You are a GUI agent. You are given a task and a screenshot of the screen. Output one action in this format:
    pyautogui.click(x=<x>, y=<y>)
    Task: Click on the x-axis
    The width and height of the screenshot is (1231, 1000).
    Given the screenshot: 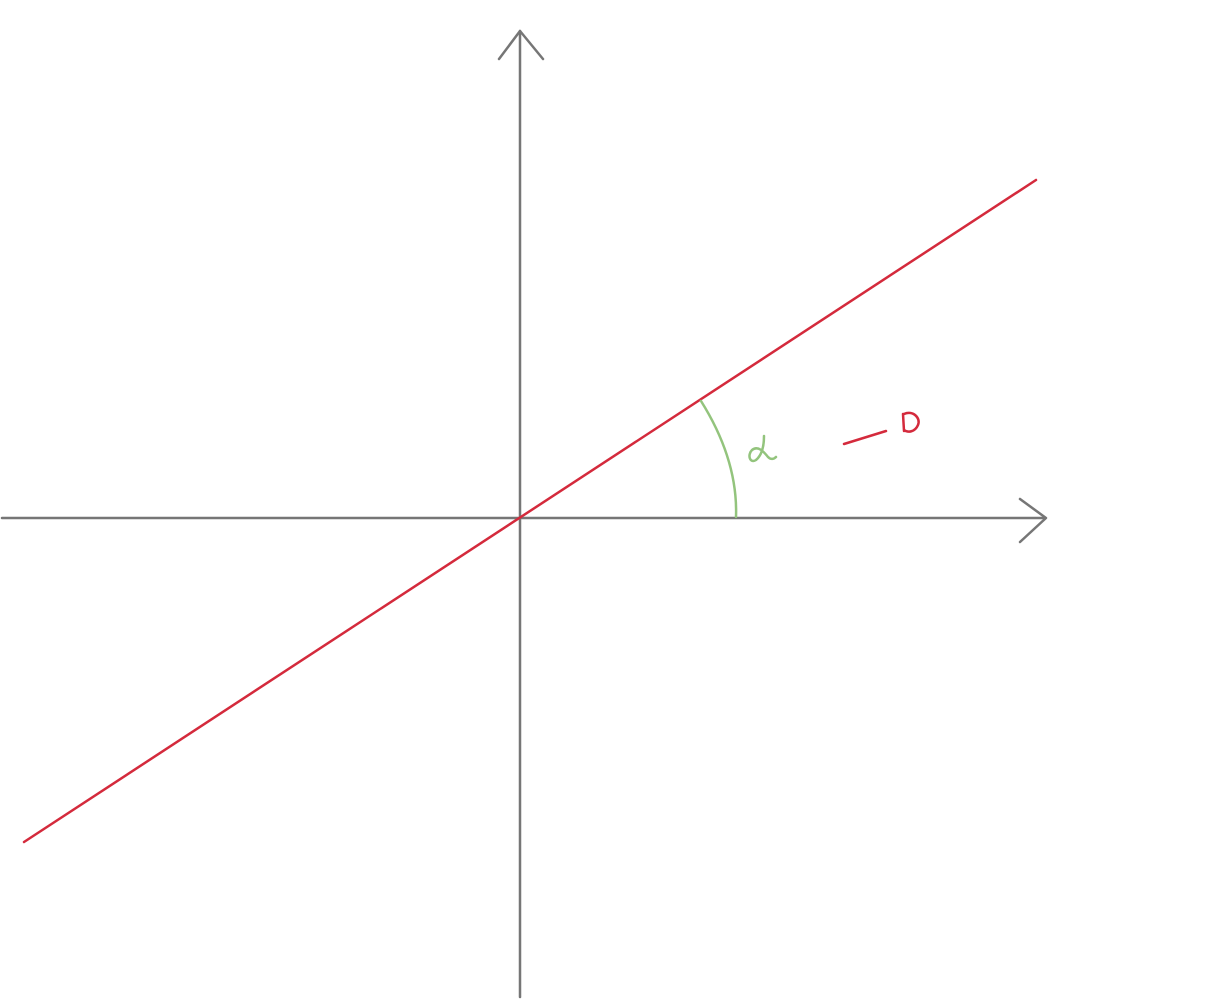 What is the action you would take?
    pyautogui.click(x=524, y=520)
    